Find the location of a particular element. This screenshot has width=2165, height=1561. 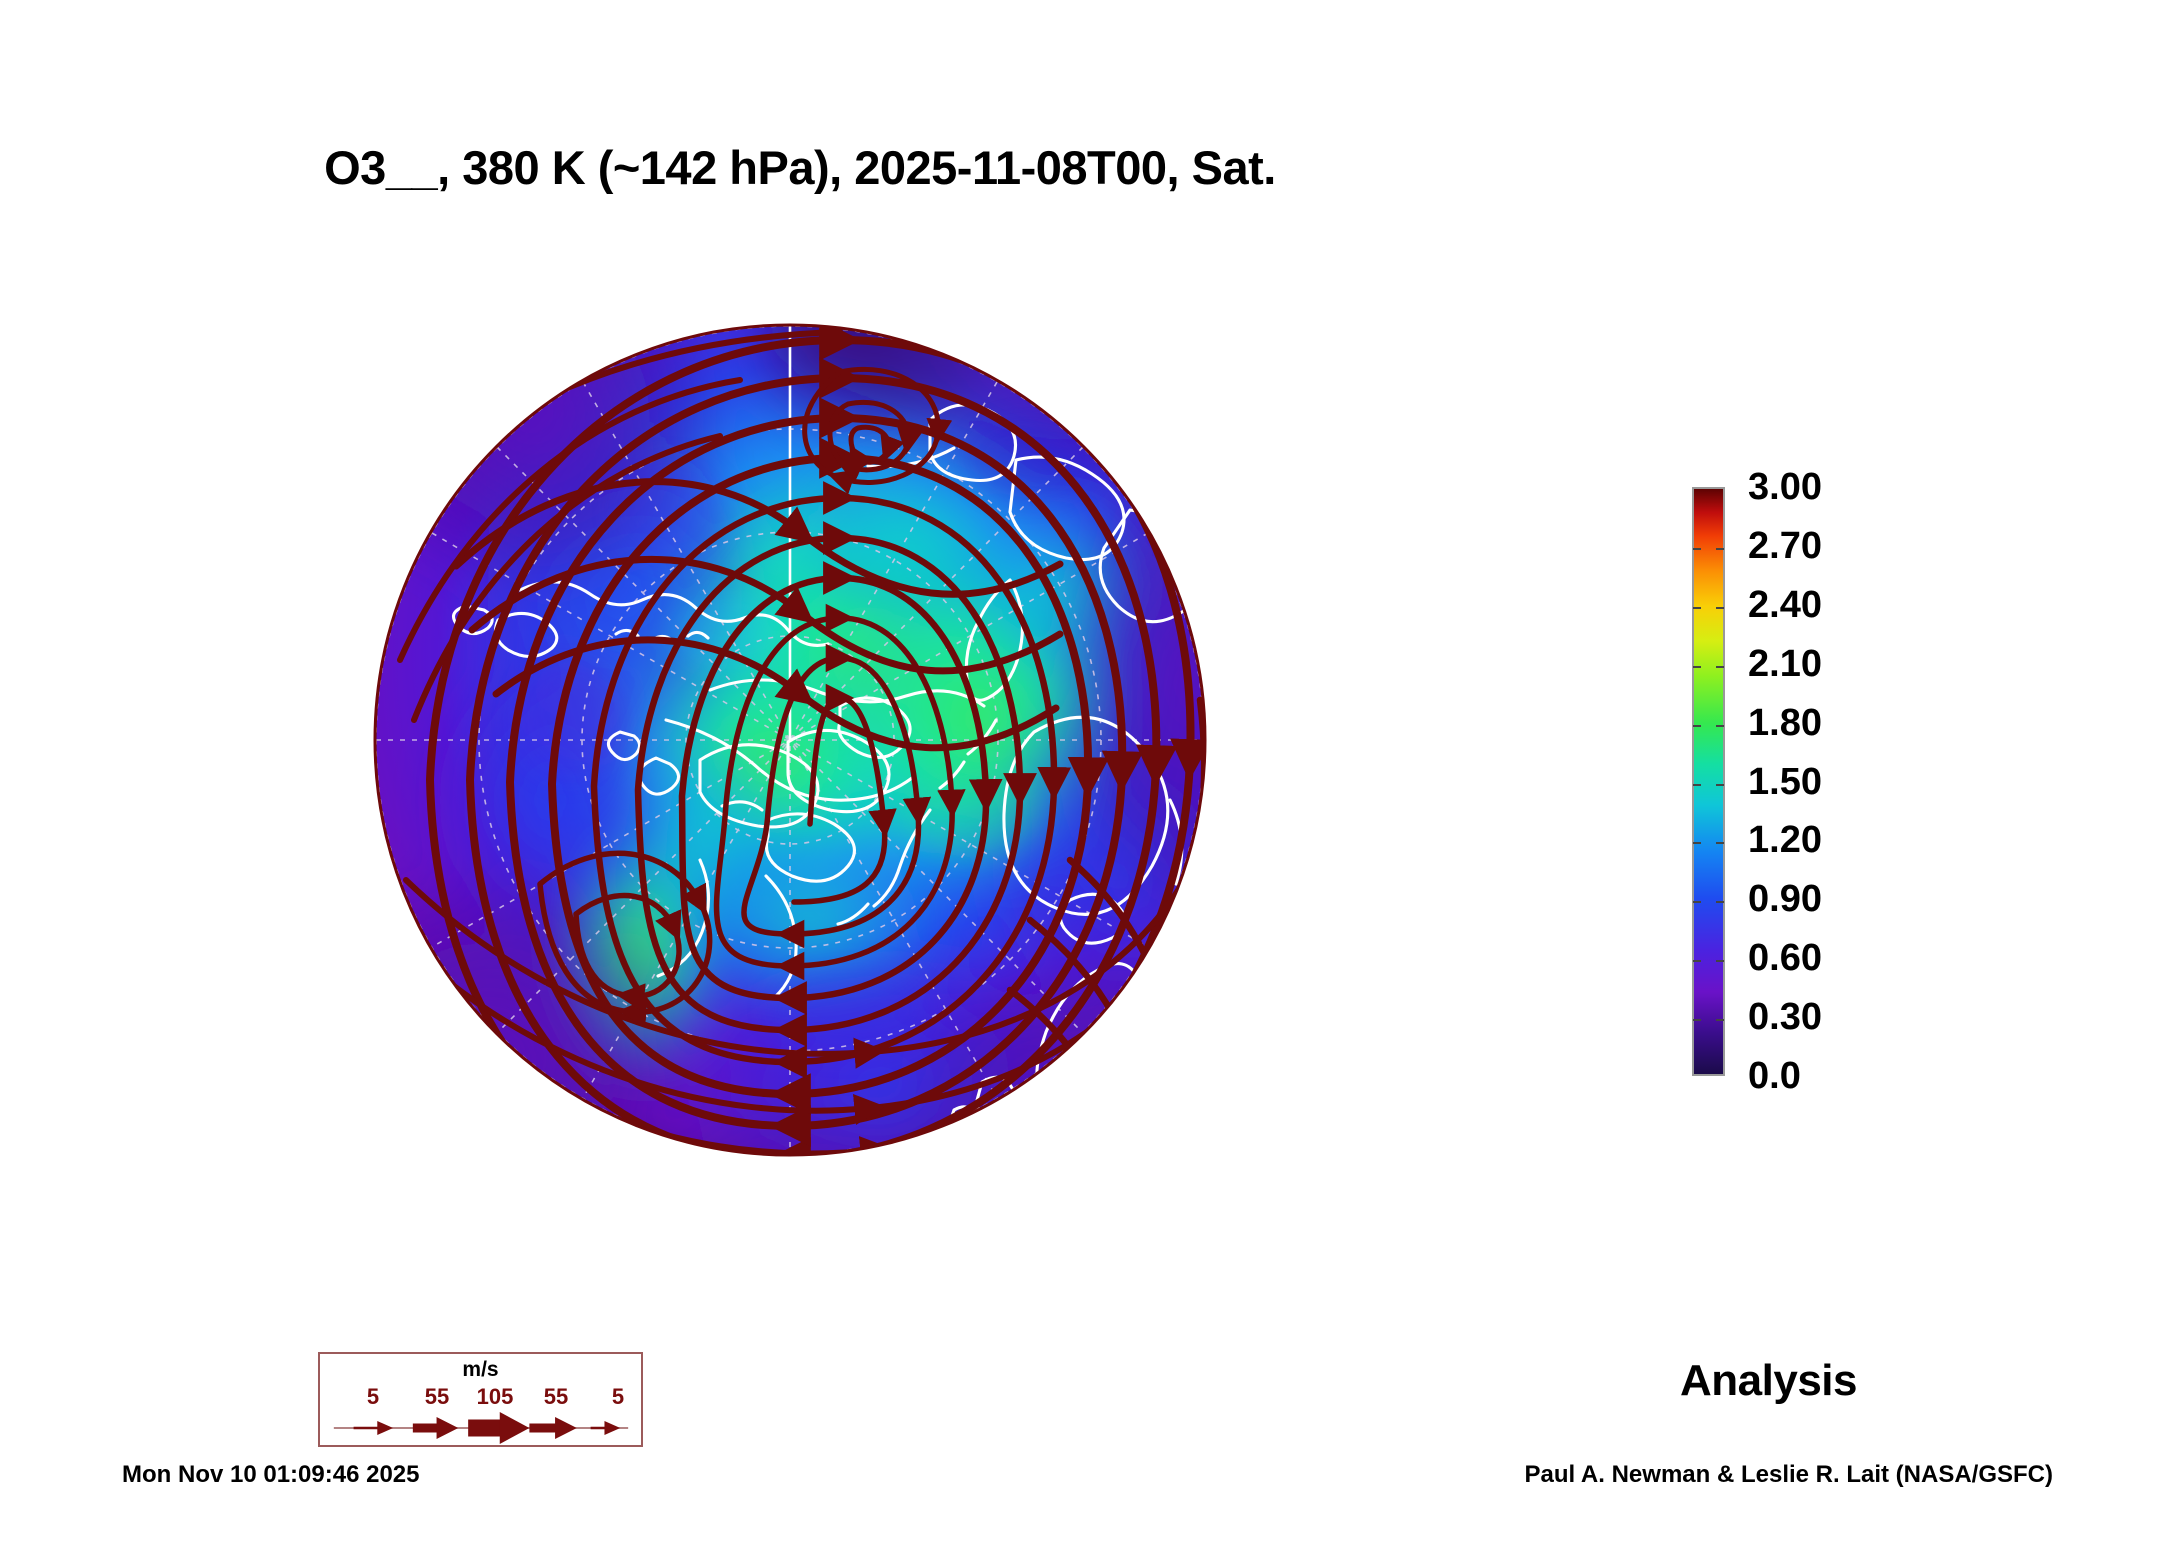

colorbar-tick-label: 1.20 is located at coordinates (1785, 840).